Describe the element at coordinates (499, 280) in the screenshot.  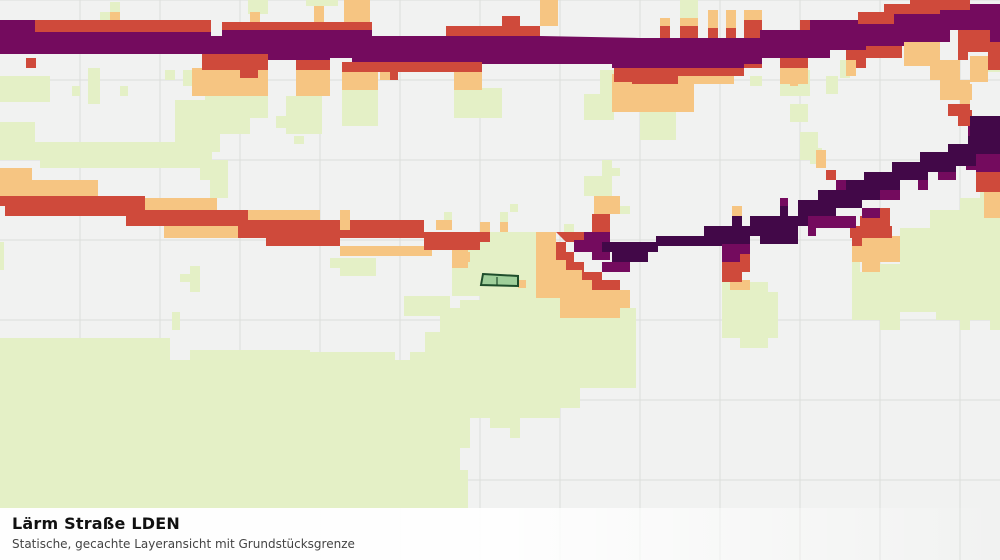
I see `parcel-boundary` at that location.